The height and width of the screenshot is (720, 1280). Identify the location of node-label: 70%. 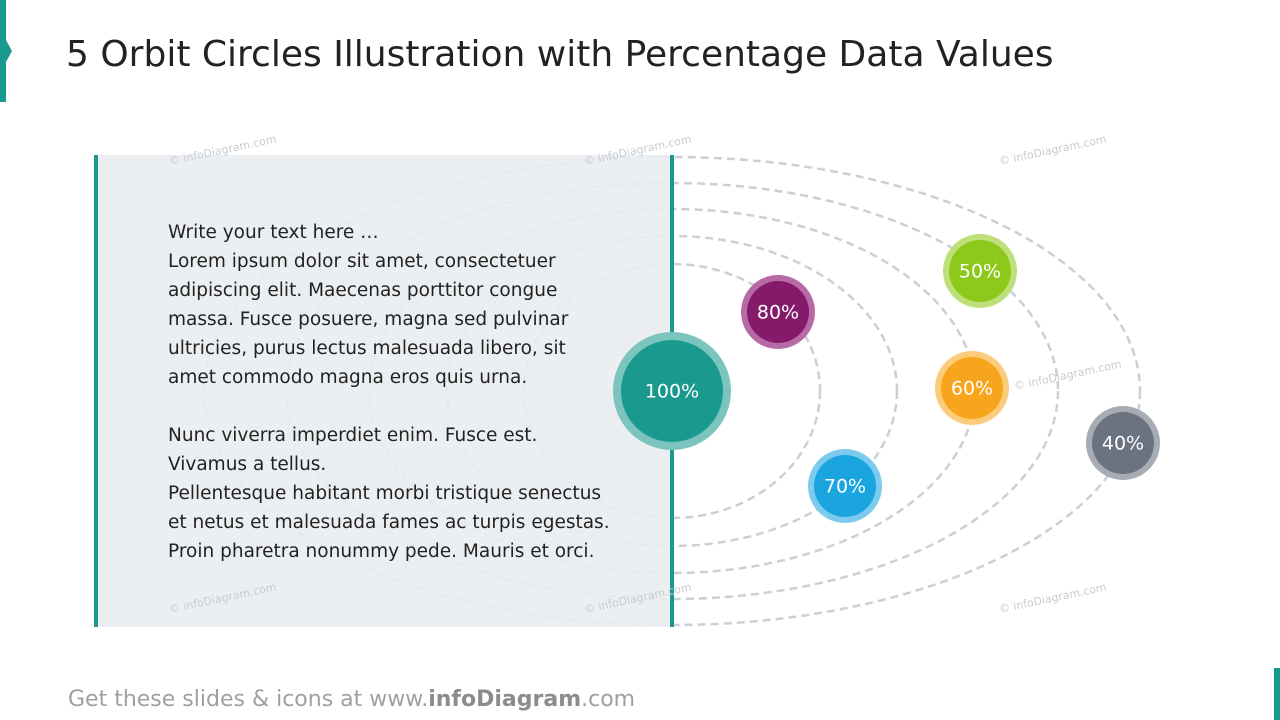
(845, 487).